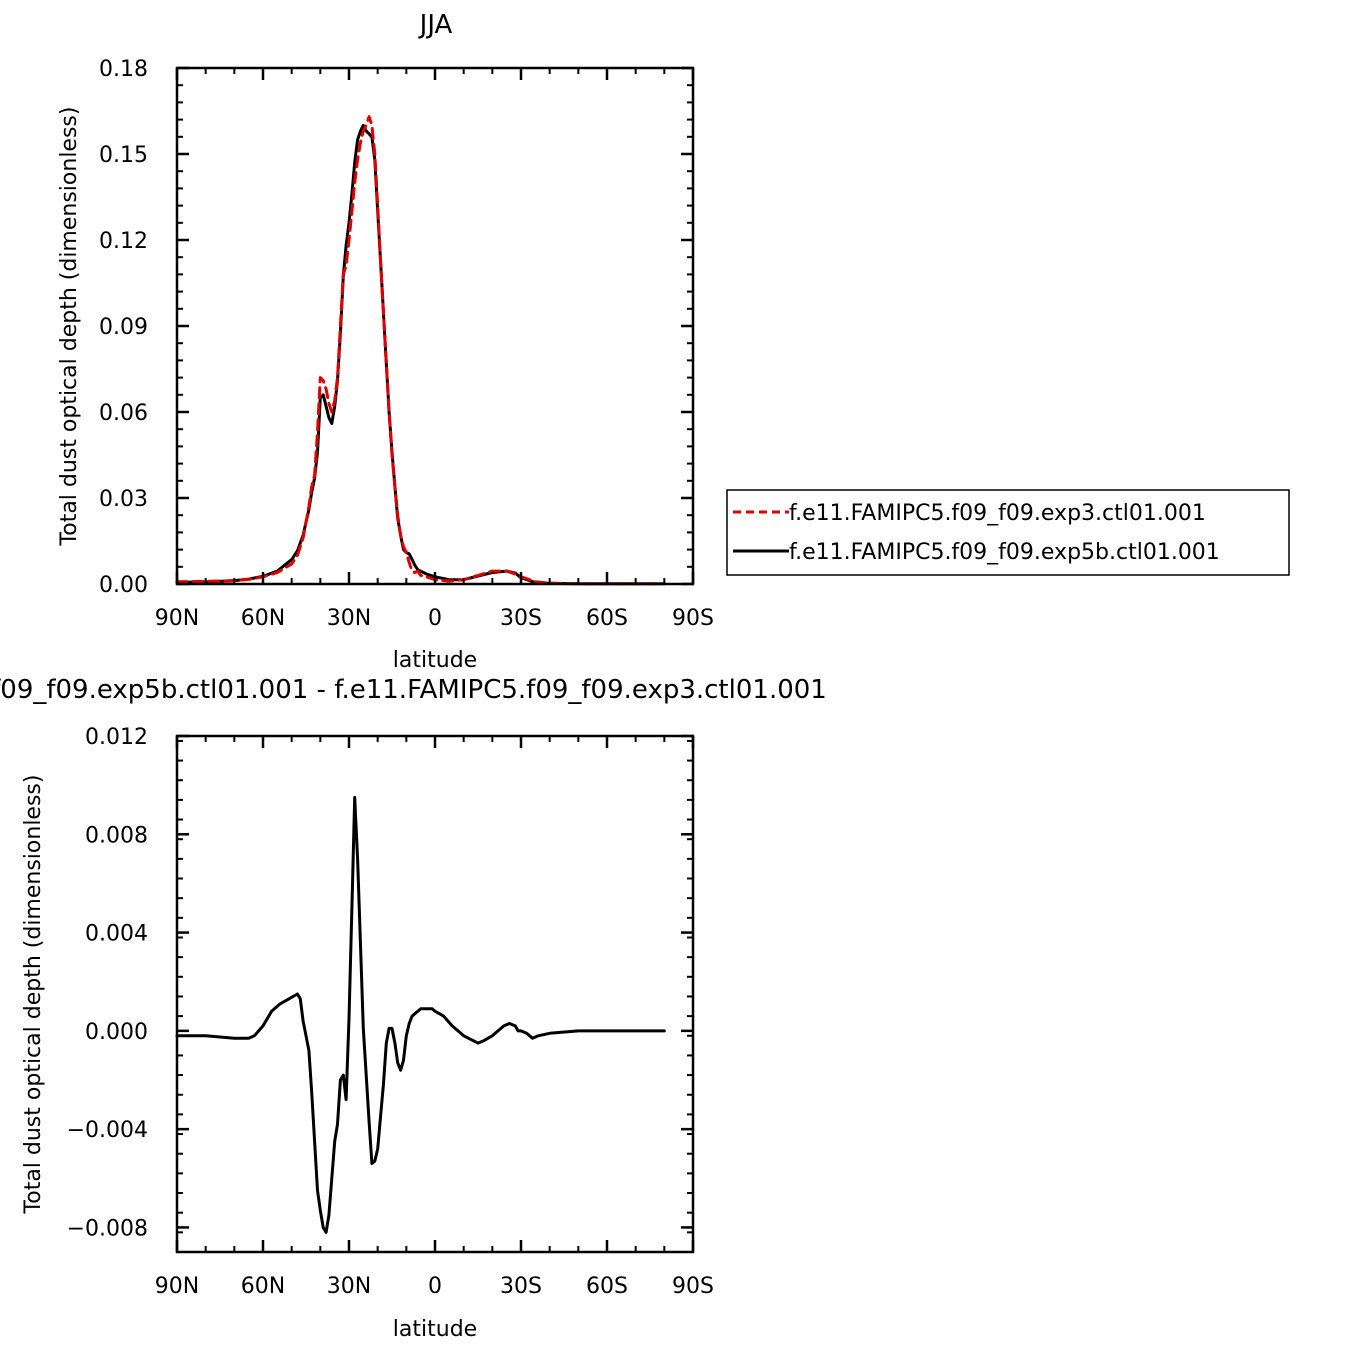 This screenshot has width=1347, height=1347. I want to click on legend-label-exp3: f.e11.FAMIPC5.f09_f09.exp3.ctl01.001, so click(997, 513).